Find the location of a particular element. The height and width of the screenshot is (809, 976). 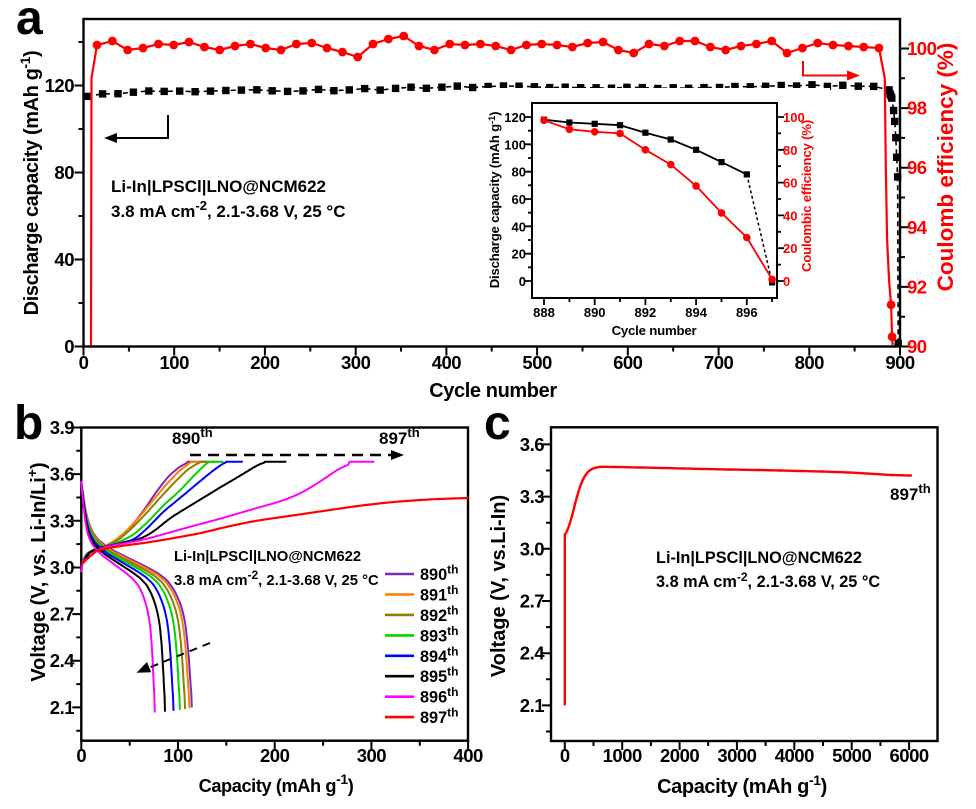

svg-text: 3.9 is located at coordinates (62, 427).